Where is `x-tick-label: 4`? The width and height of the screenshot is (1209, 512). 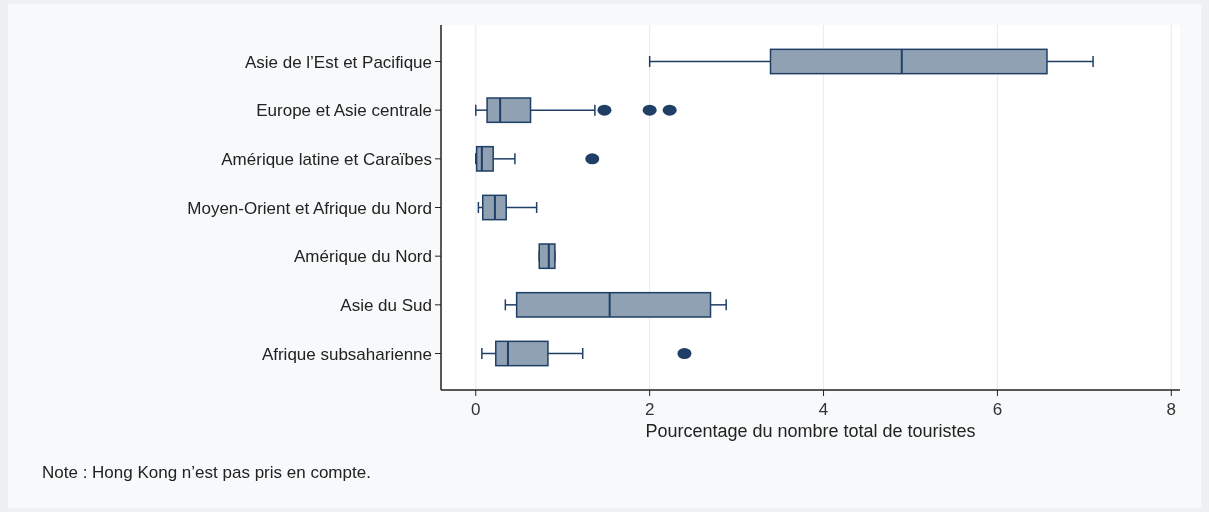
x-tick-label: 4 is located at coordinates (823, 409).